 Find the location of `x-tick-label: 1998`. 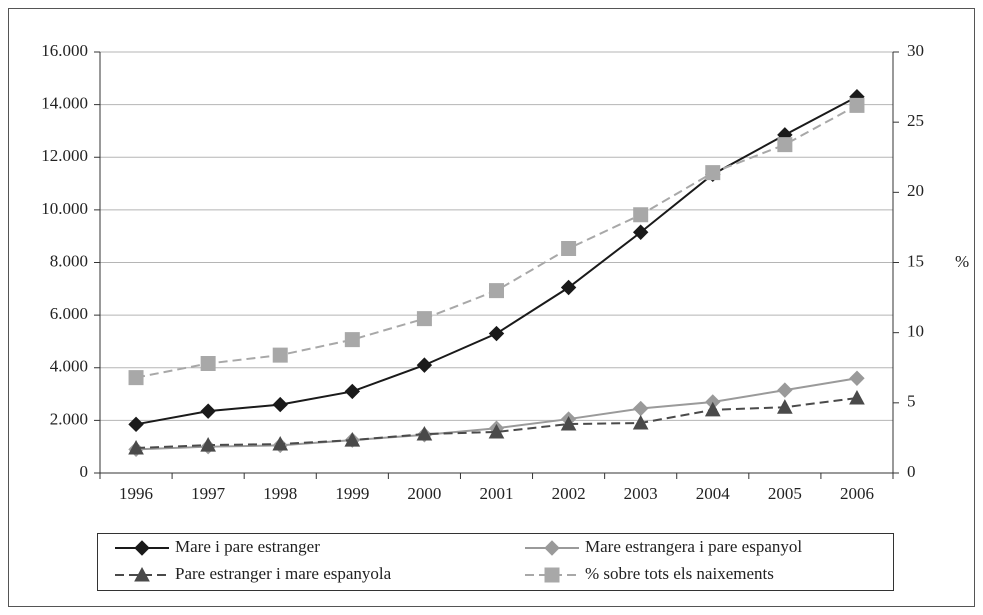

x-tick-label: 1998 is located at coordinates (280, 493).